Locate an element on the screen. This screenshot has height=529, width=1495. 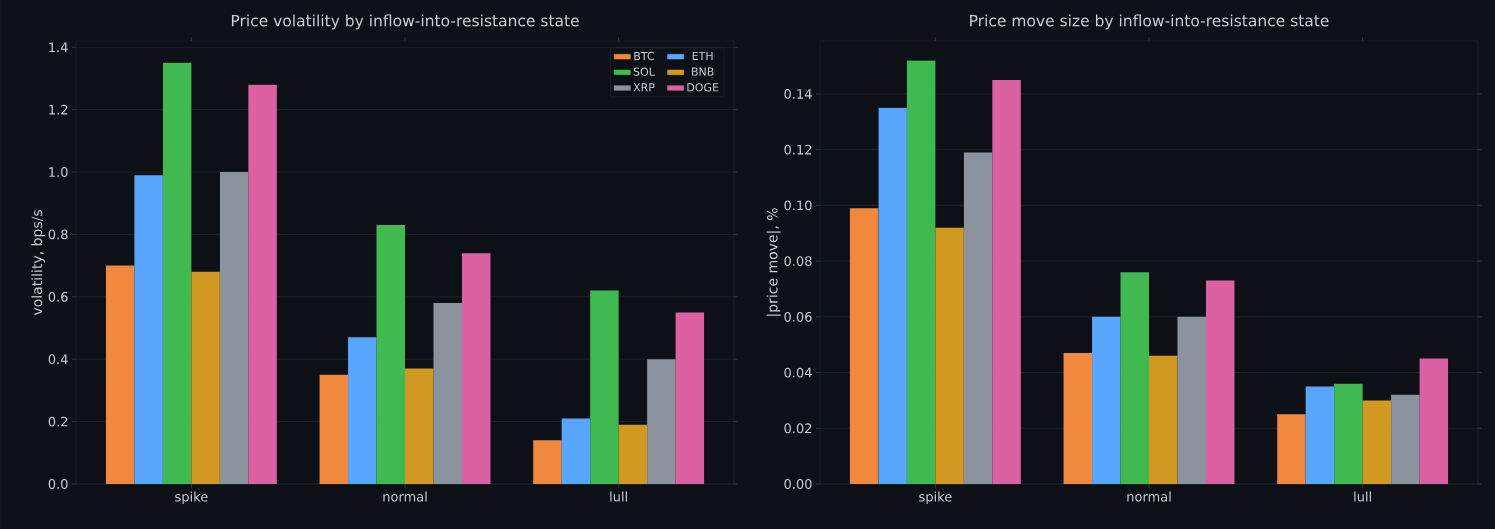
chart-title: Price move size by inflow-into-resistance state is located at coordinates (1149, 22).